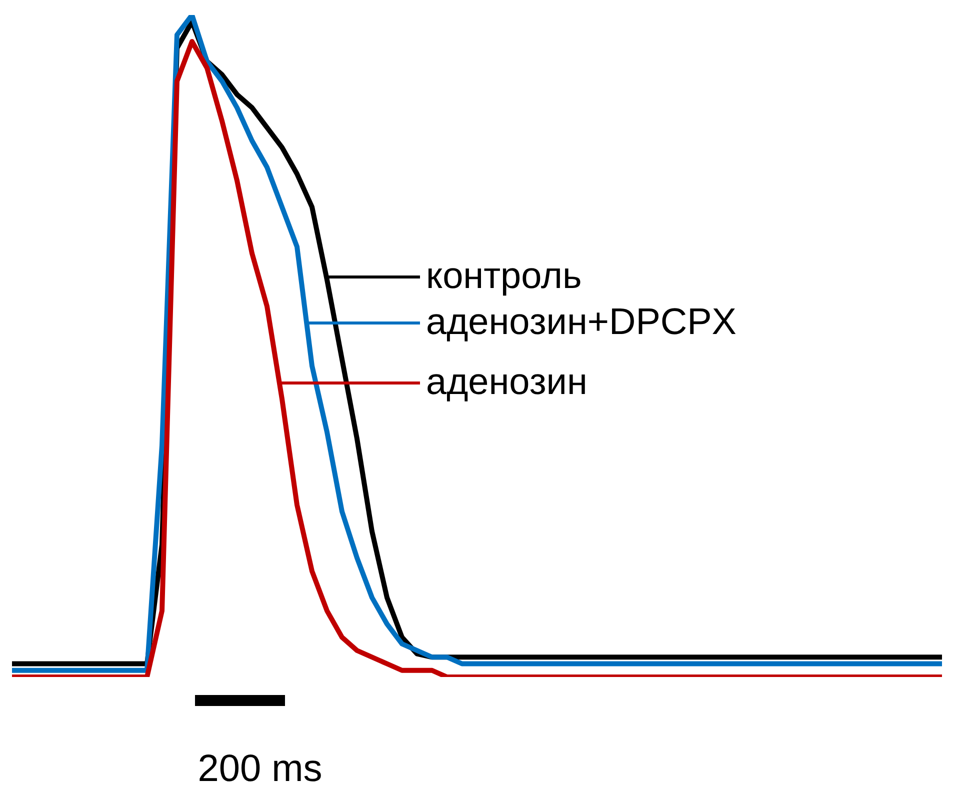 This screenshot has width=970, height=792. Describe the element at coordinates (260, 769) in the screenshot. I see `text: 200 ms` at that location.